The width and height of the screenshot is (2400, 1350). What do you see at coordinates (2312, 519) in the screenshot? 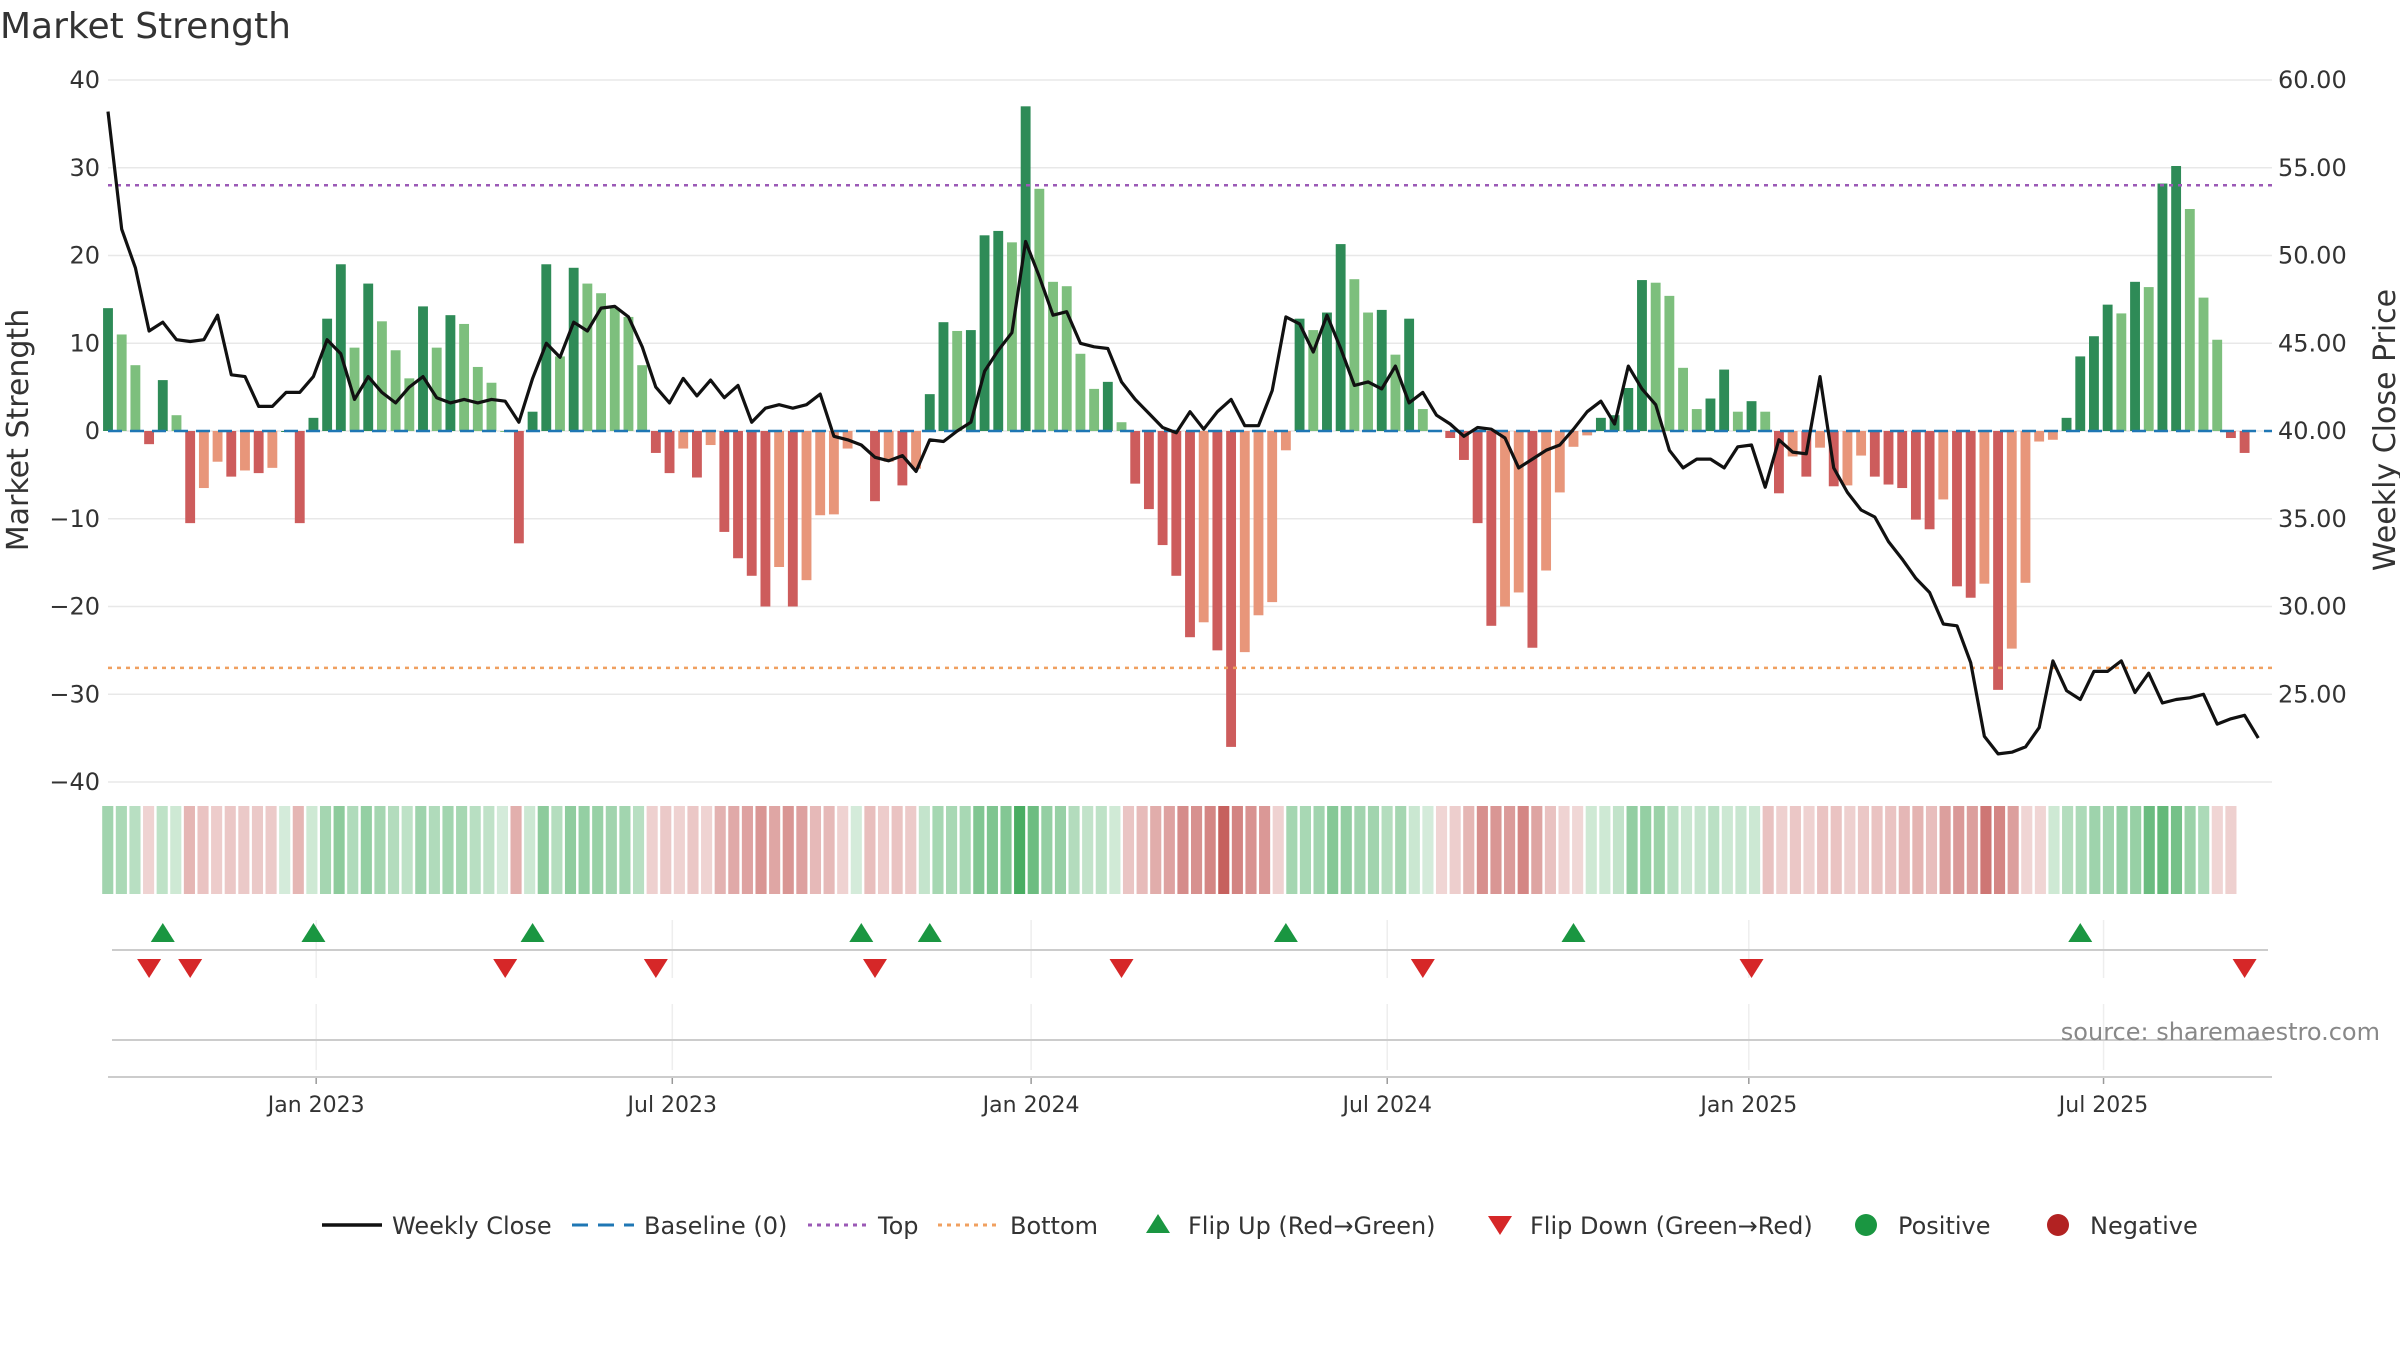
I see `y-right-tick-label: 35.00` at bounding box center [2312, 519].